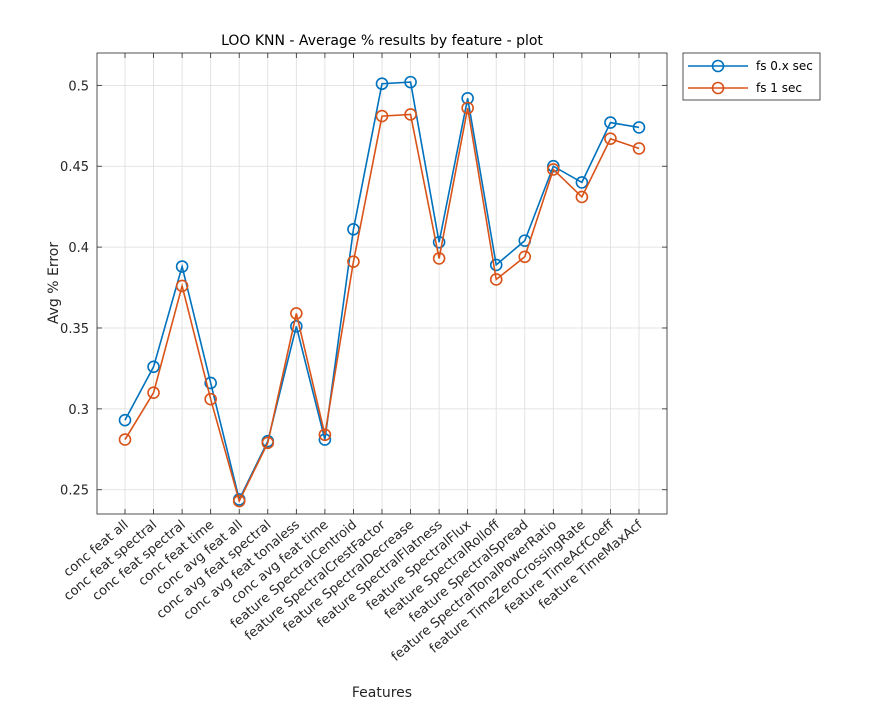 Image resolution: width=891 pixels, height=703 pixels. I want to click on legend-label-series-2: fs 1 sec, so click(779, 88).